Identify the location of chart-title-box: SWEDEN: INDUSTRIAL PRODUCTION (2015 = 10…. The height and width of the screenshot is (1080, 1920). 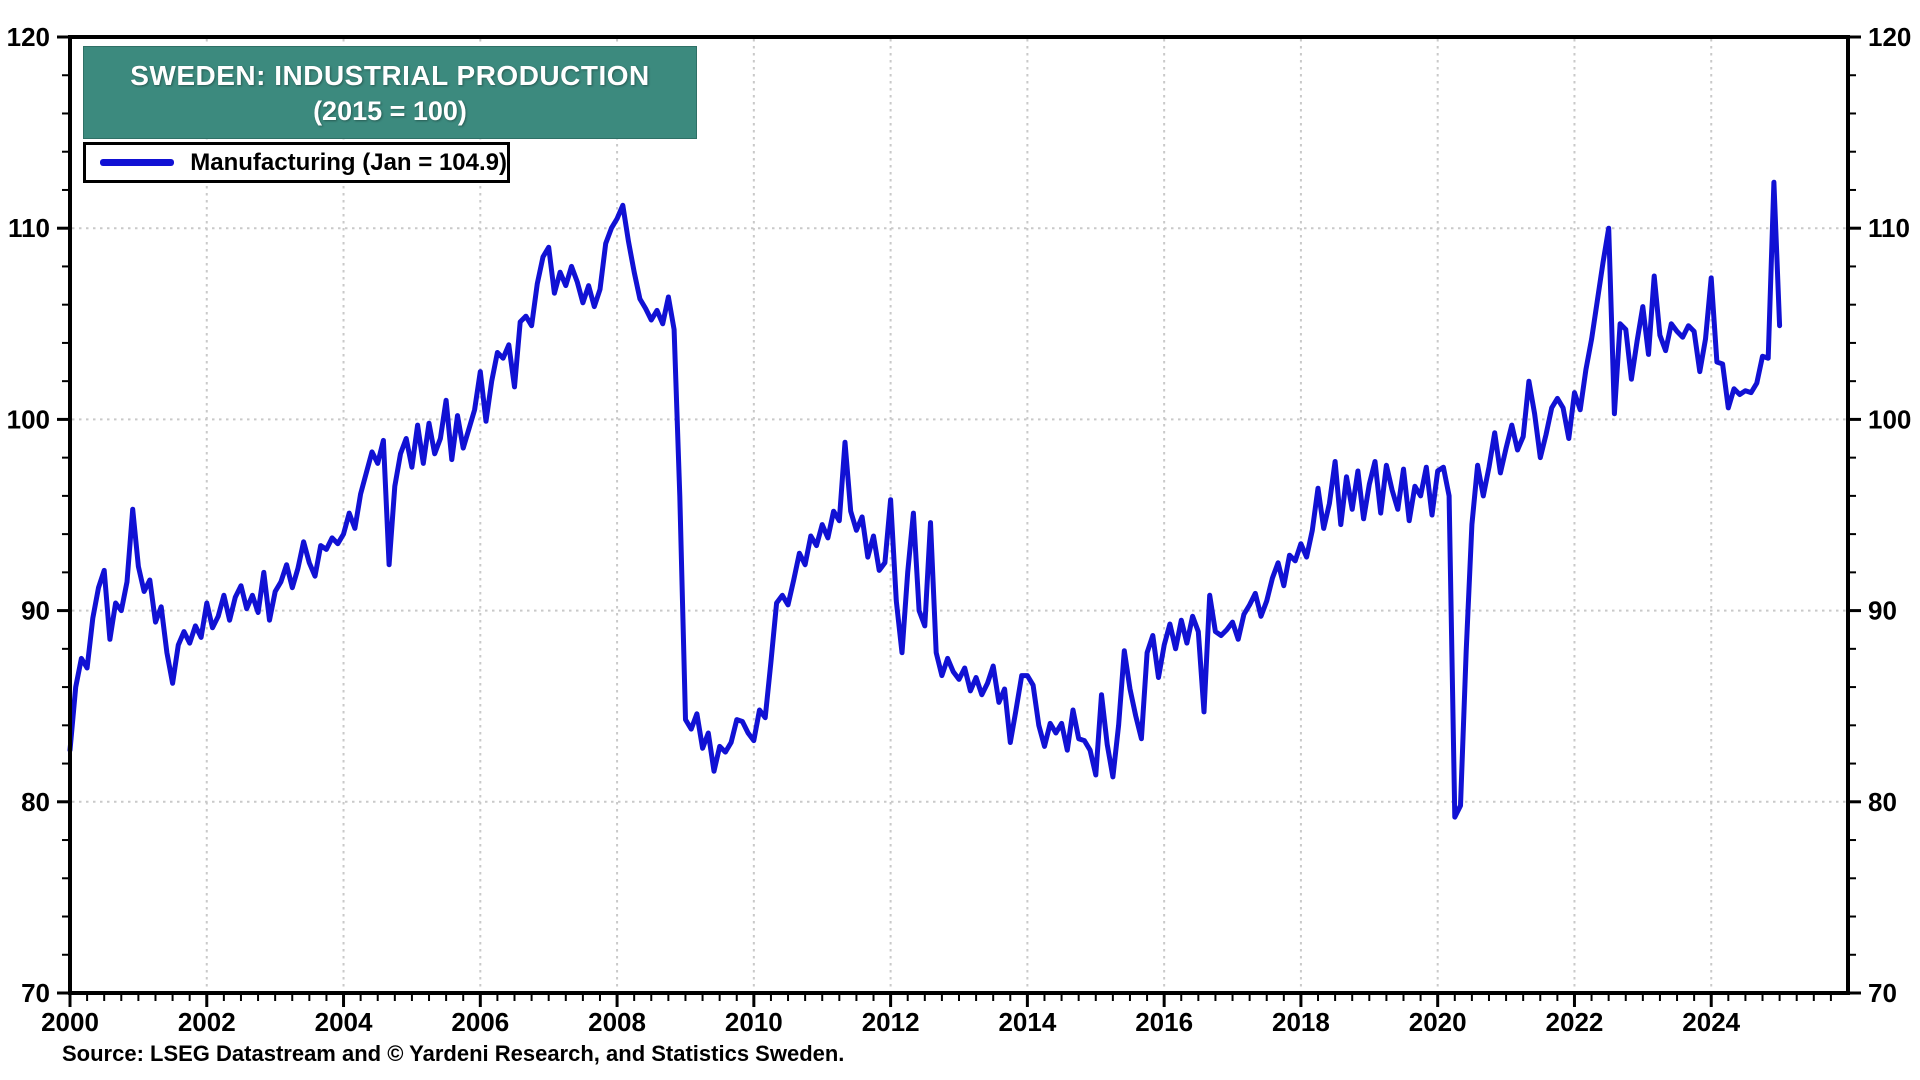
(390, 92).